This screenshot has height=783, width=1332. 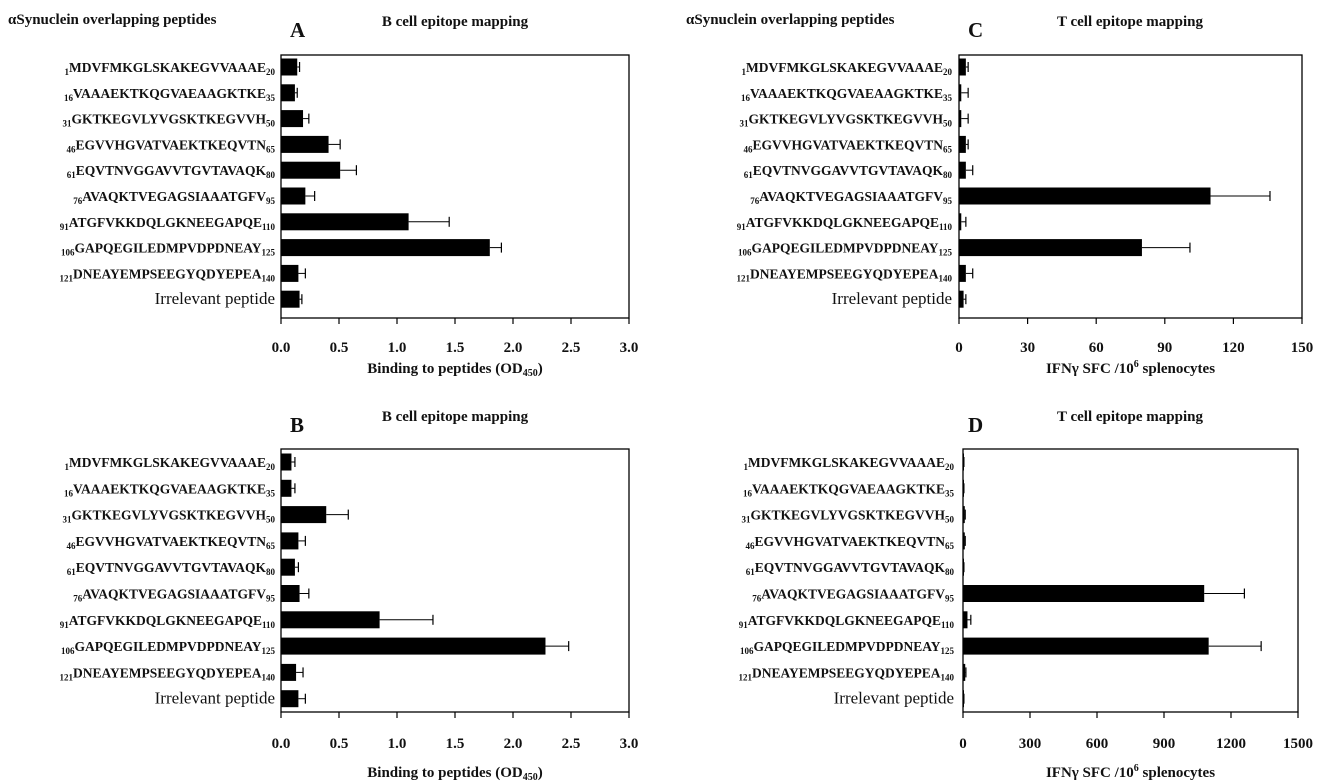 What do you see at coordinates (1097, 744) in the screenshot?
I see `x-tick-label: 600` at bounding box center [1097, 744].